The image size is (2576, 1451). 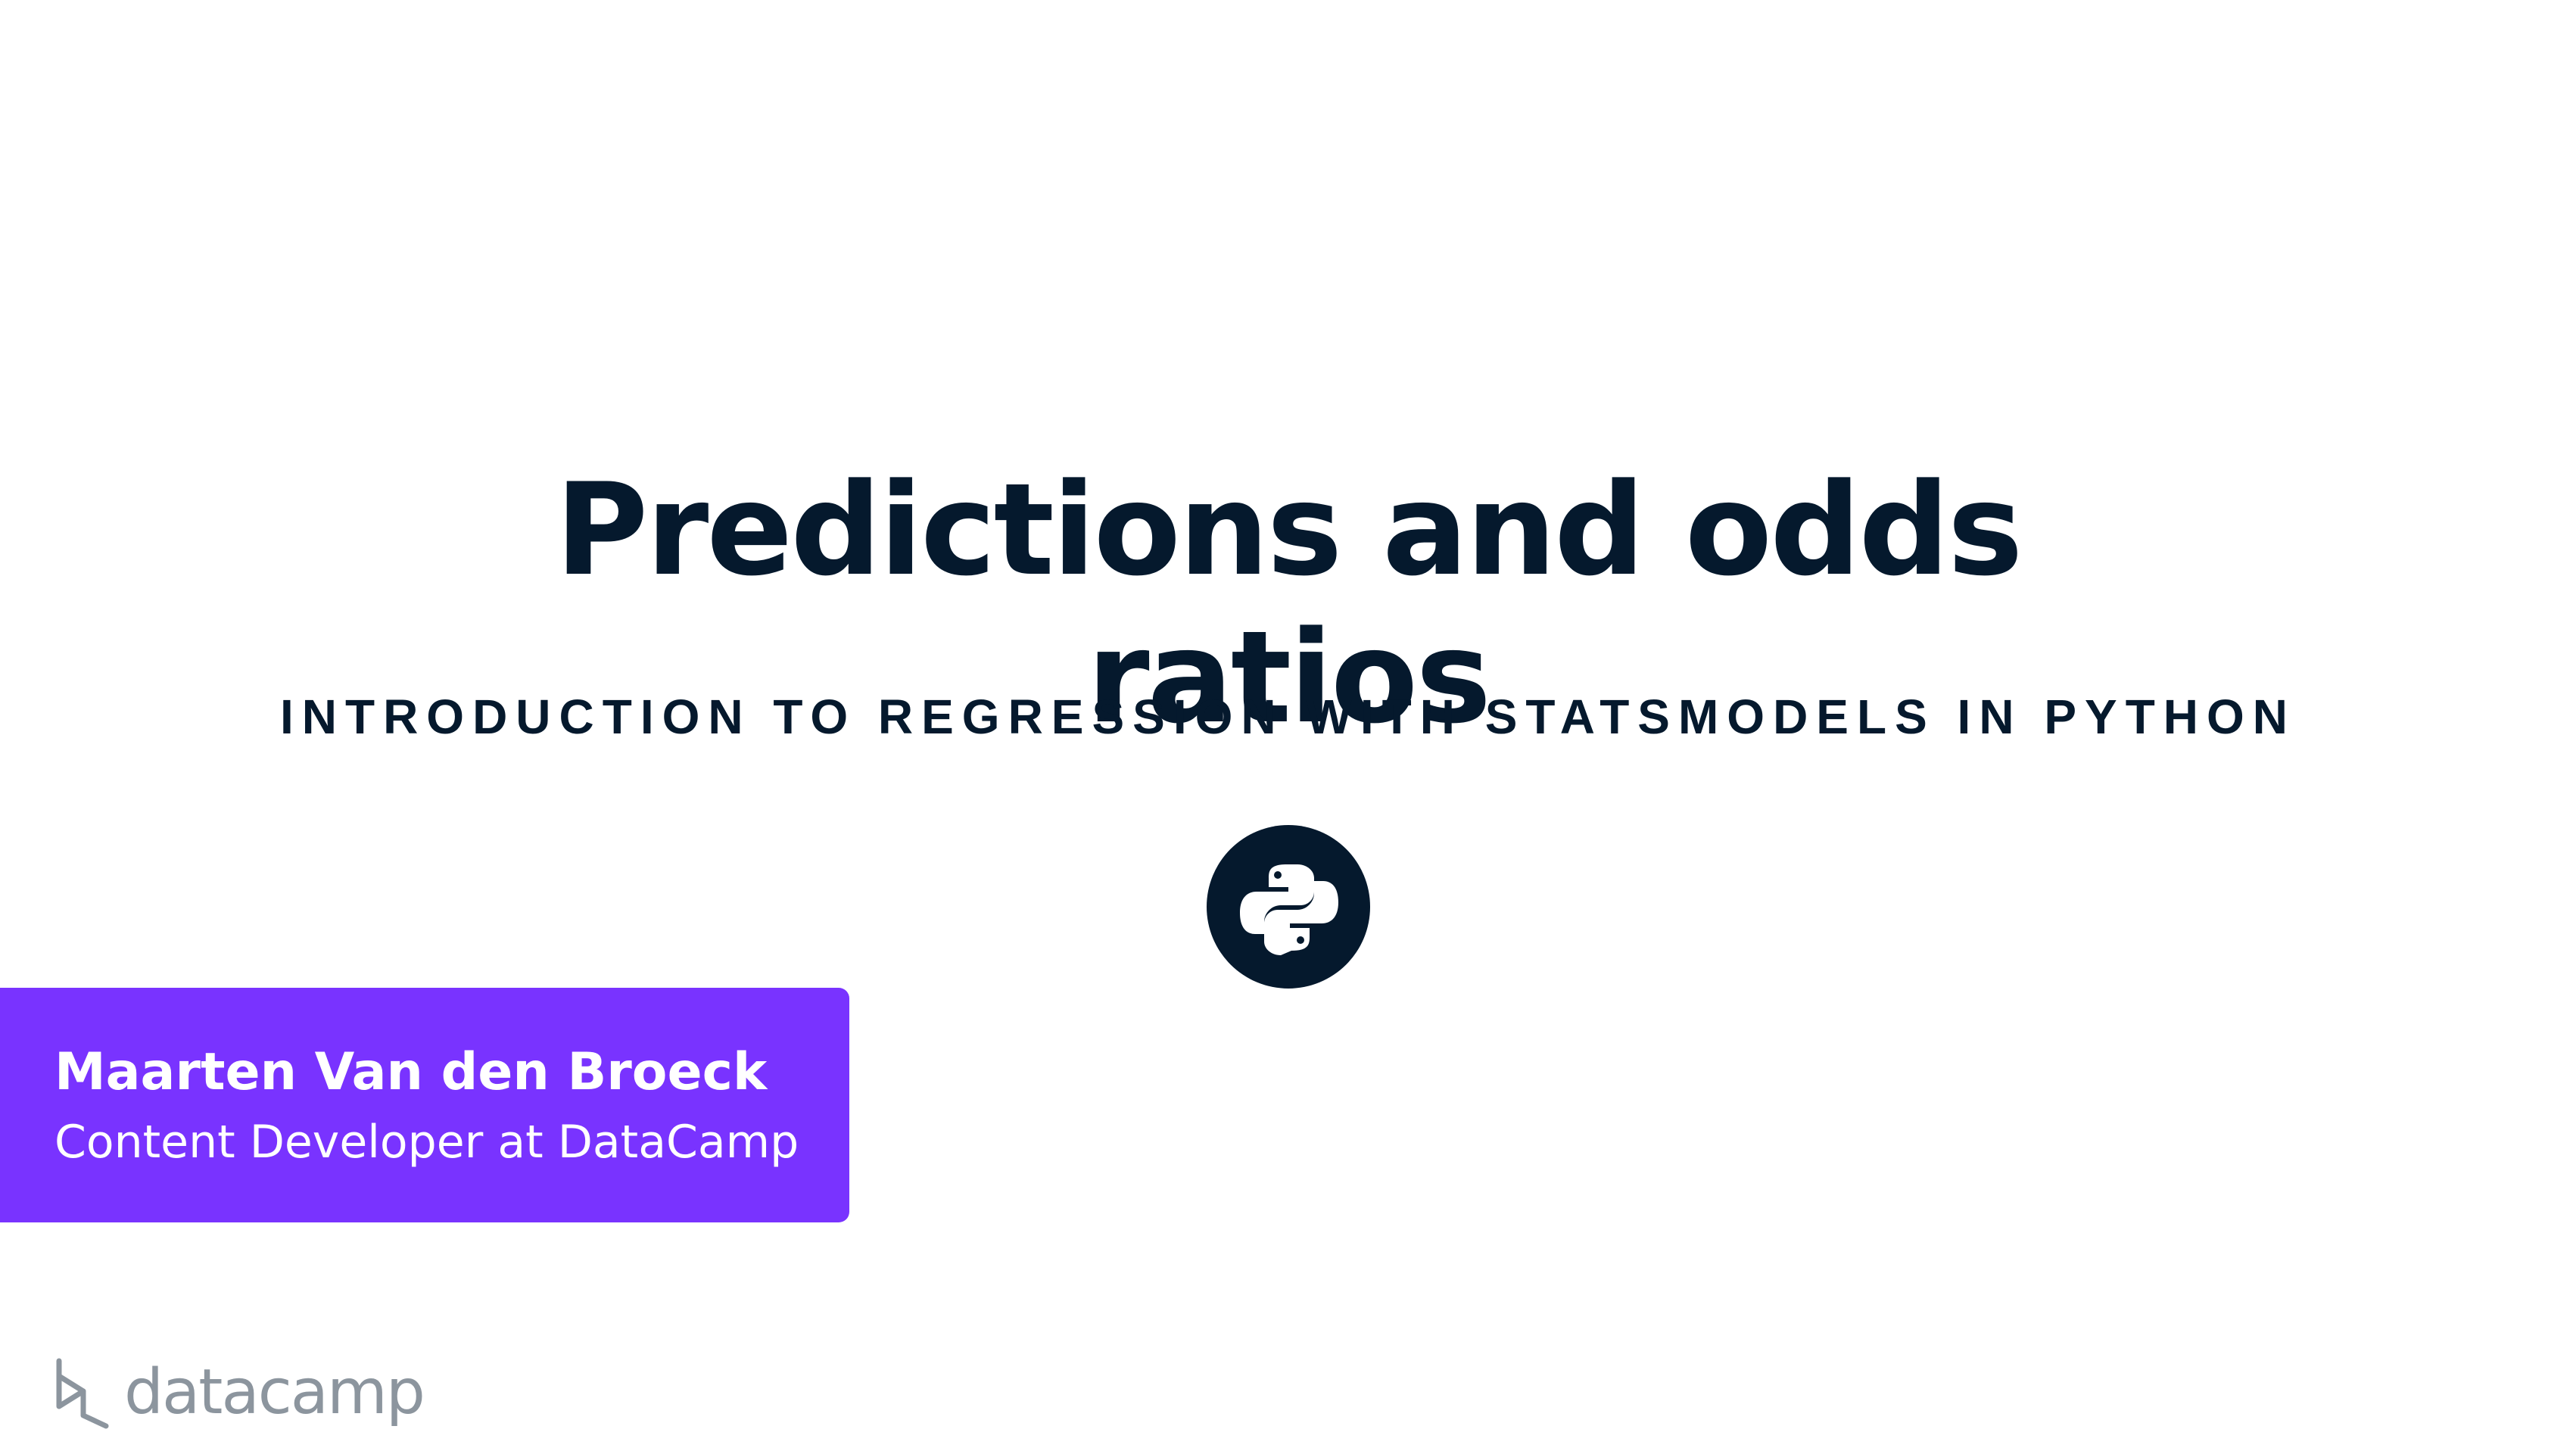 I want to click on author-role: Content Developer at DataCamp, so click(x=427, y=1143).